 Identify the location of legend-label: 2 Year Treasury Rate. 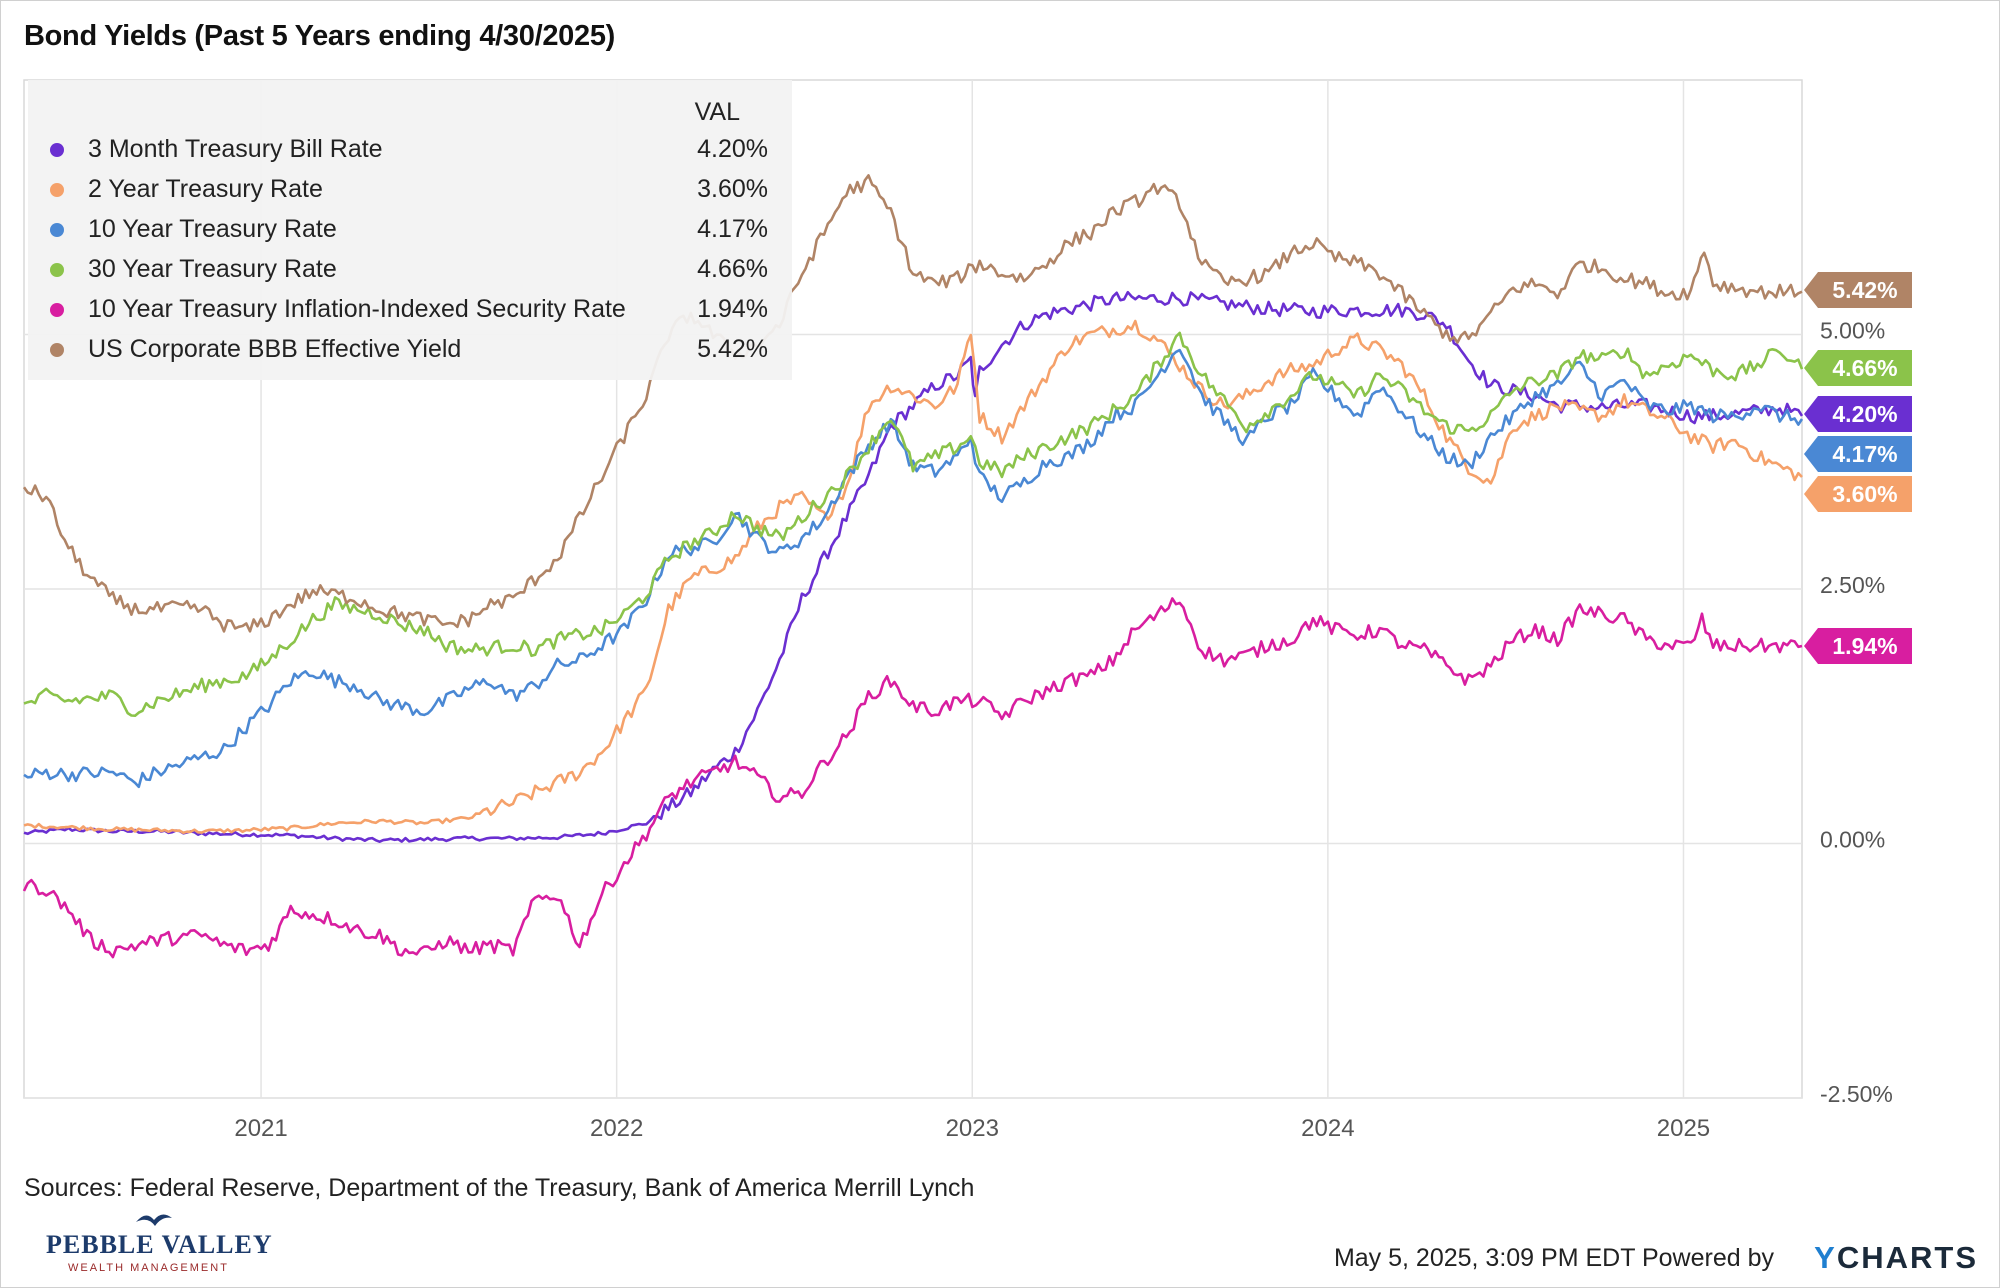
(205, 189).